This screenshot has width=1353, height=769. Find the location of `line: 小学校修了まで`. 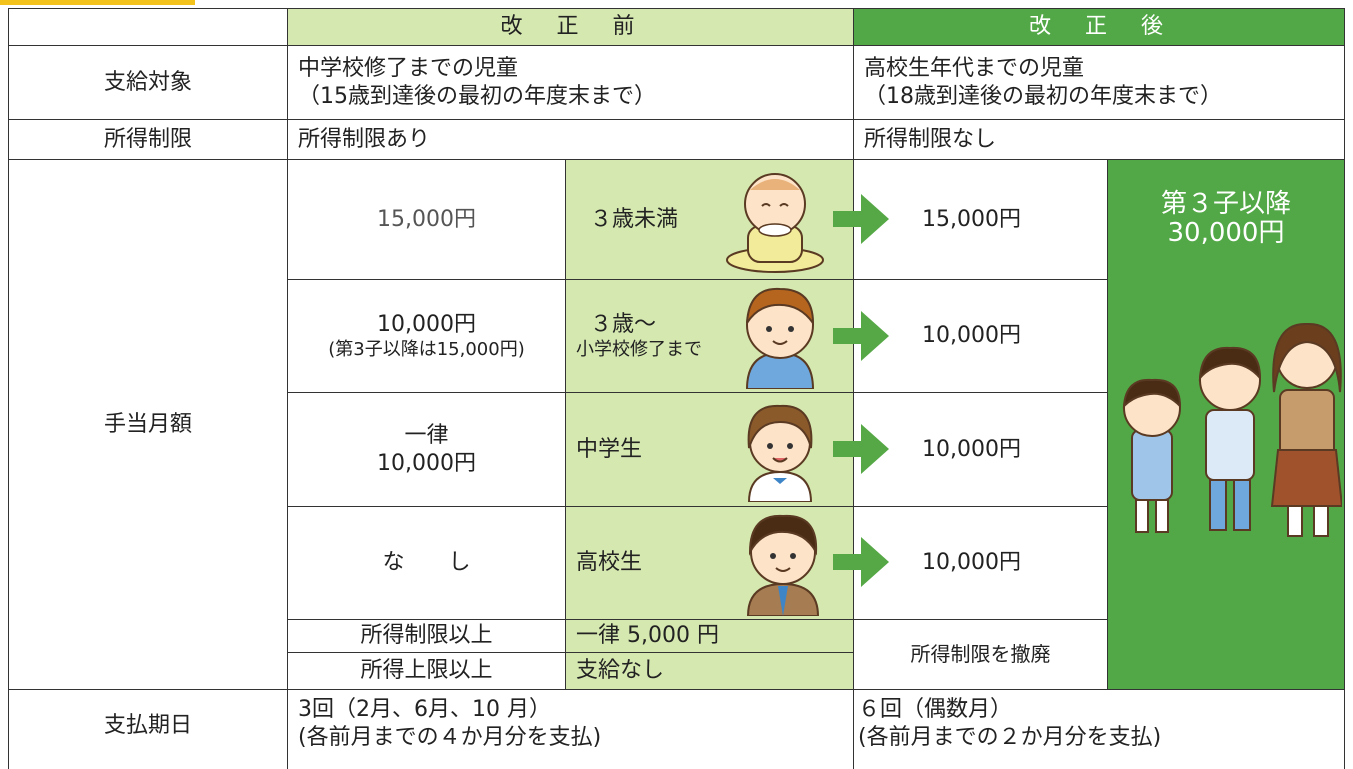

line: 小学校修了まで is located at coordinates (639, 349).